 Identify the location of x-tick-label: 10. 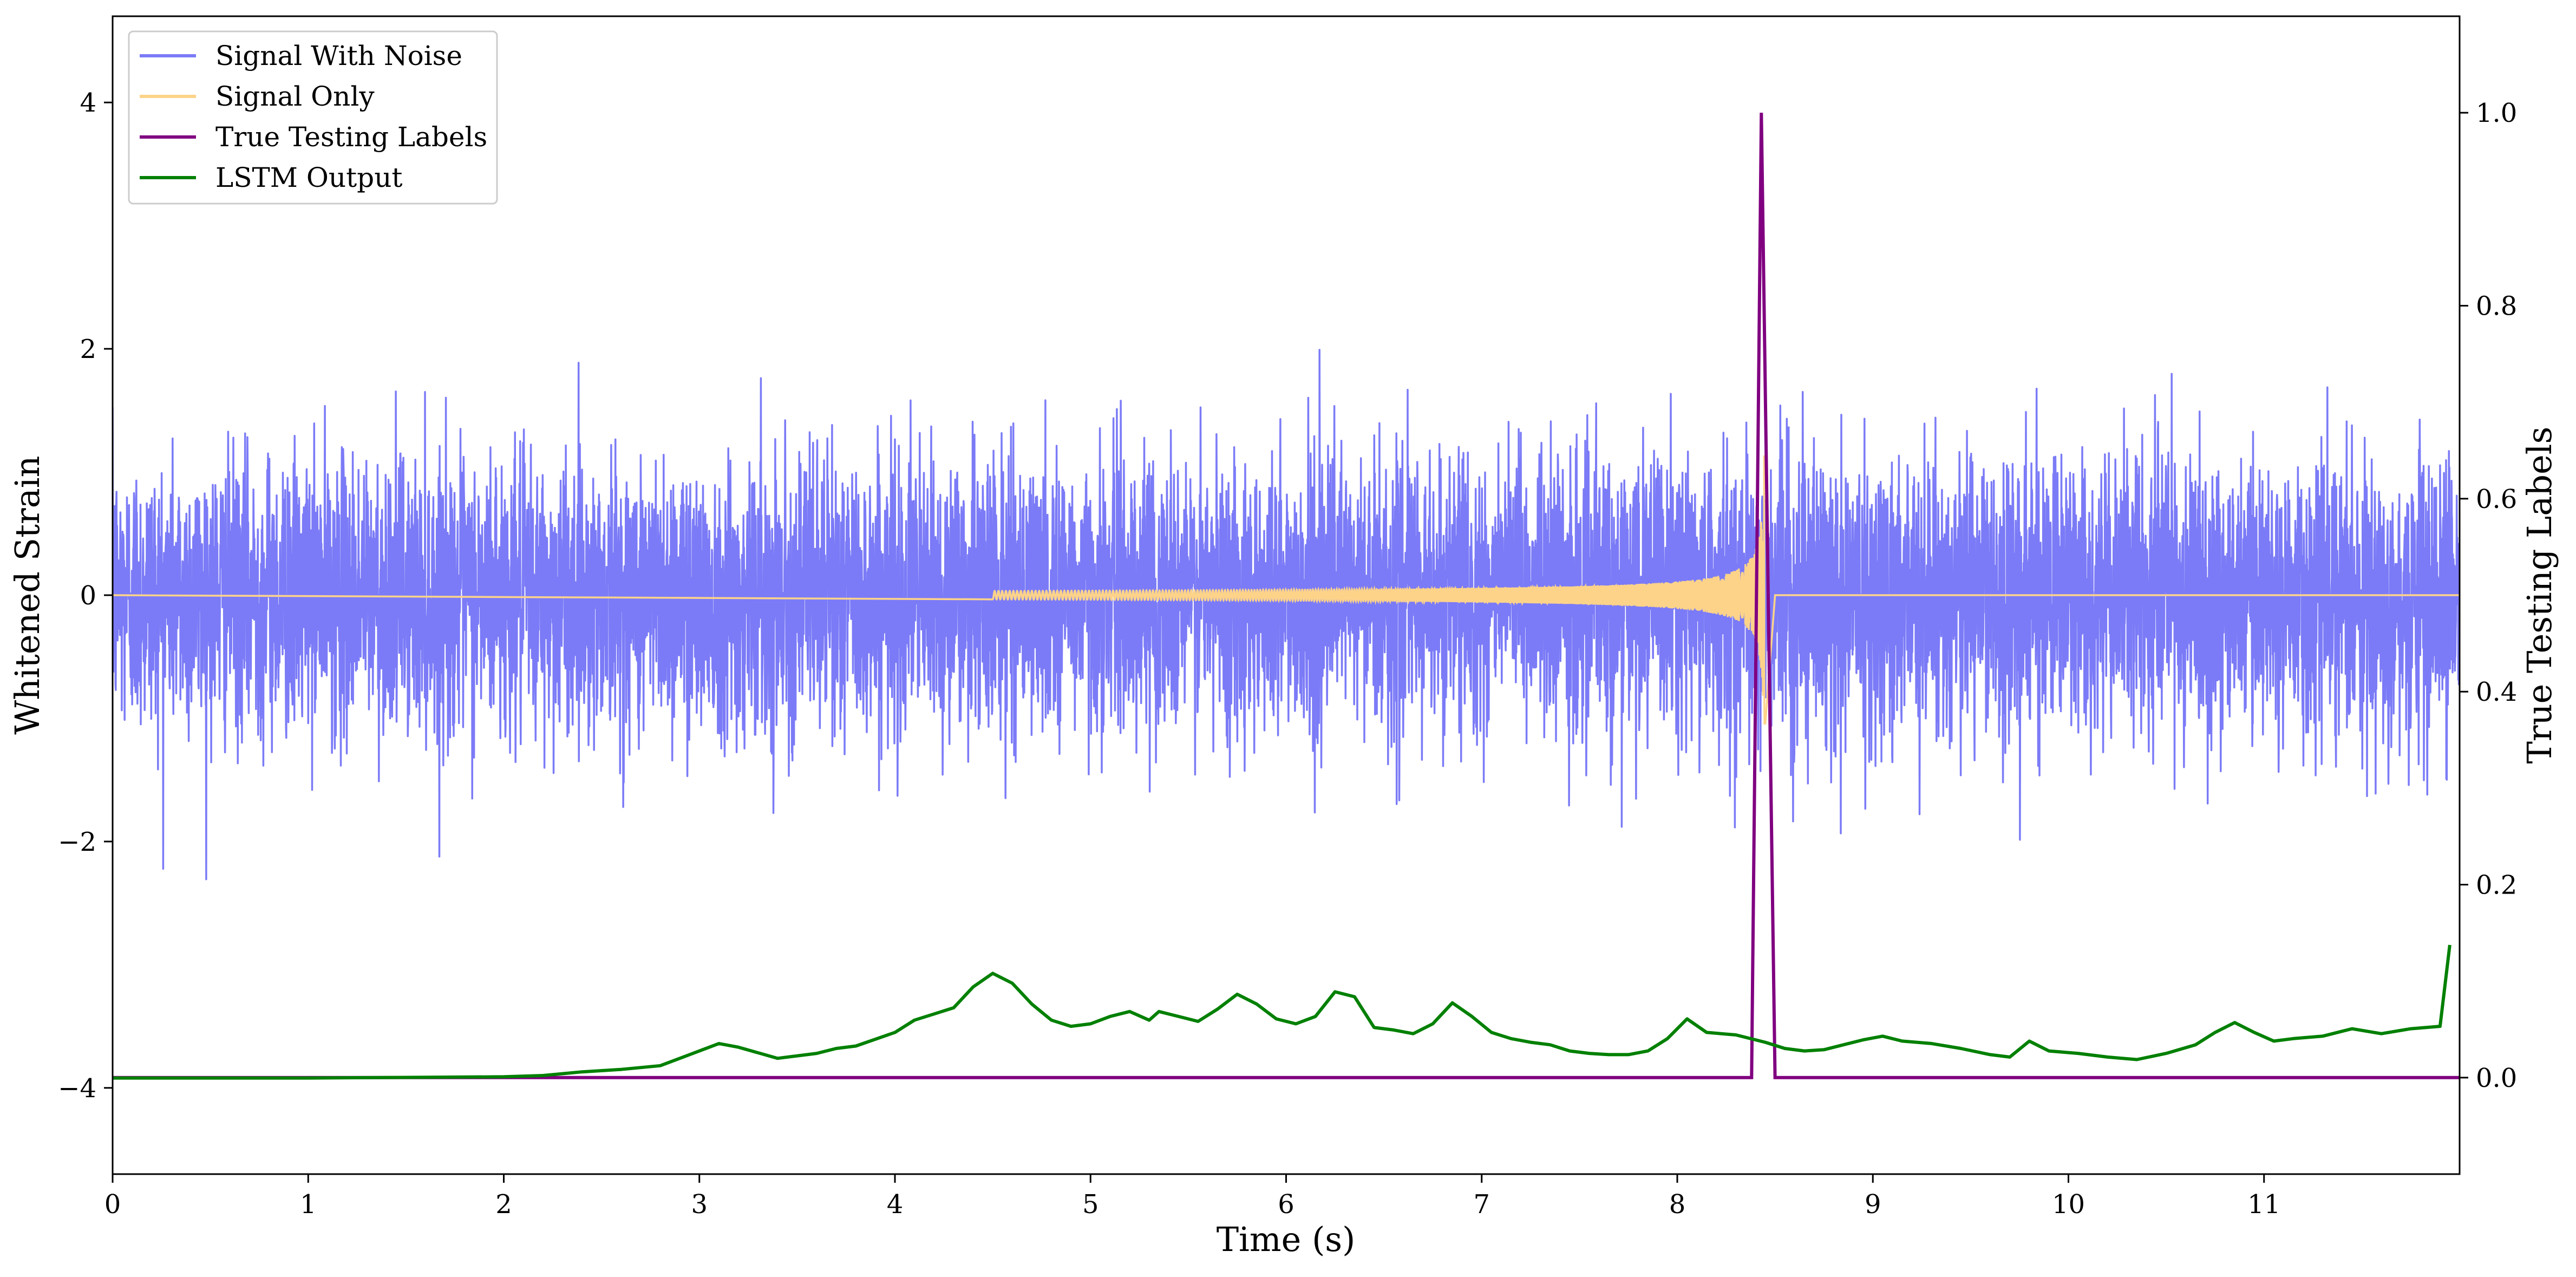
(2068, 1204).